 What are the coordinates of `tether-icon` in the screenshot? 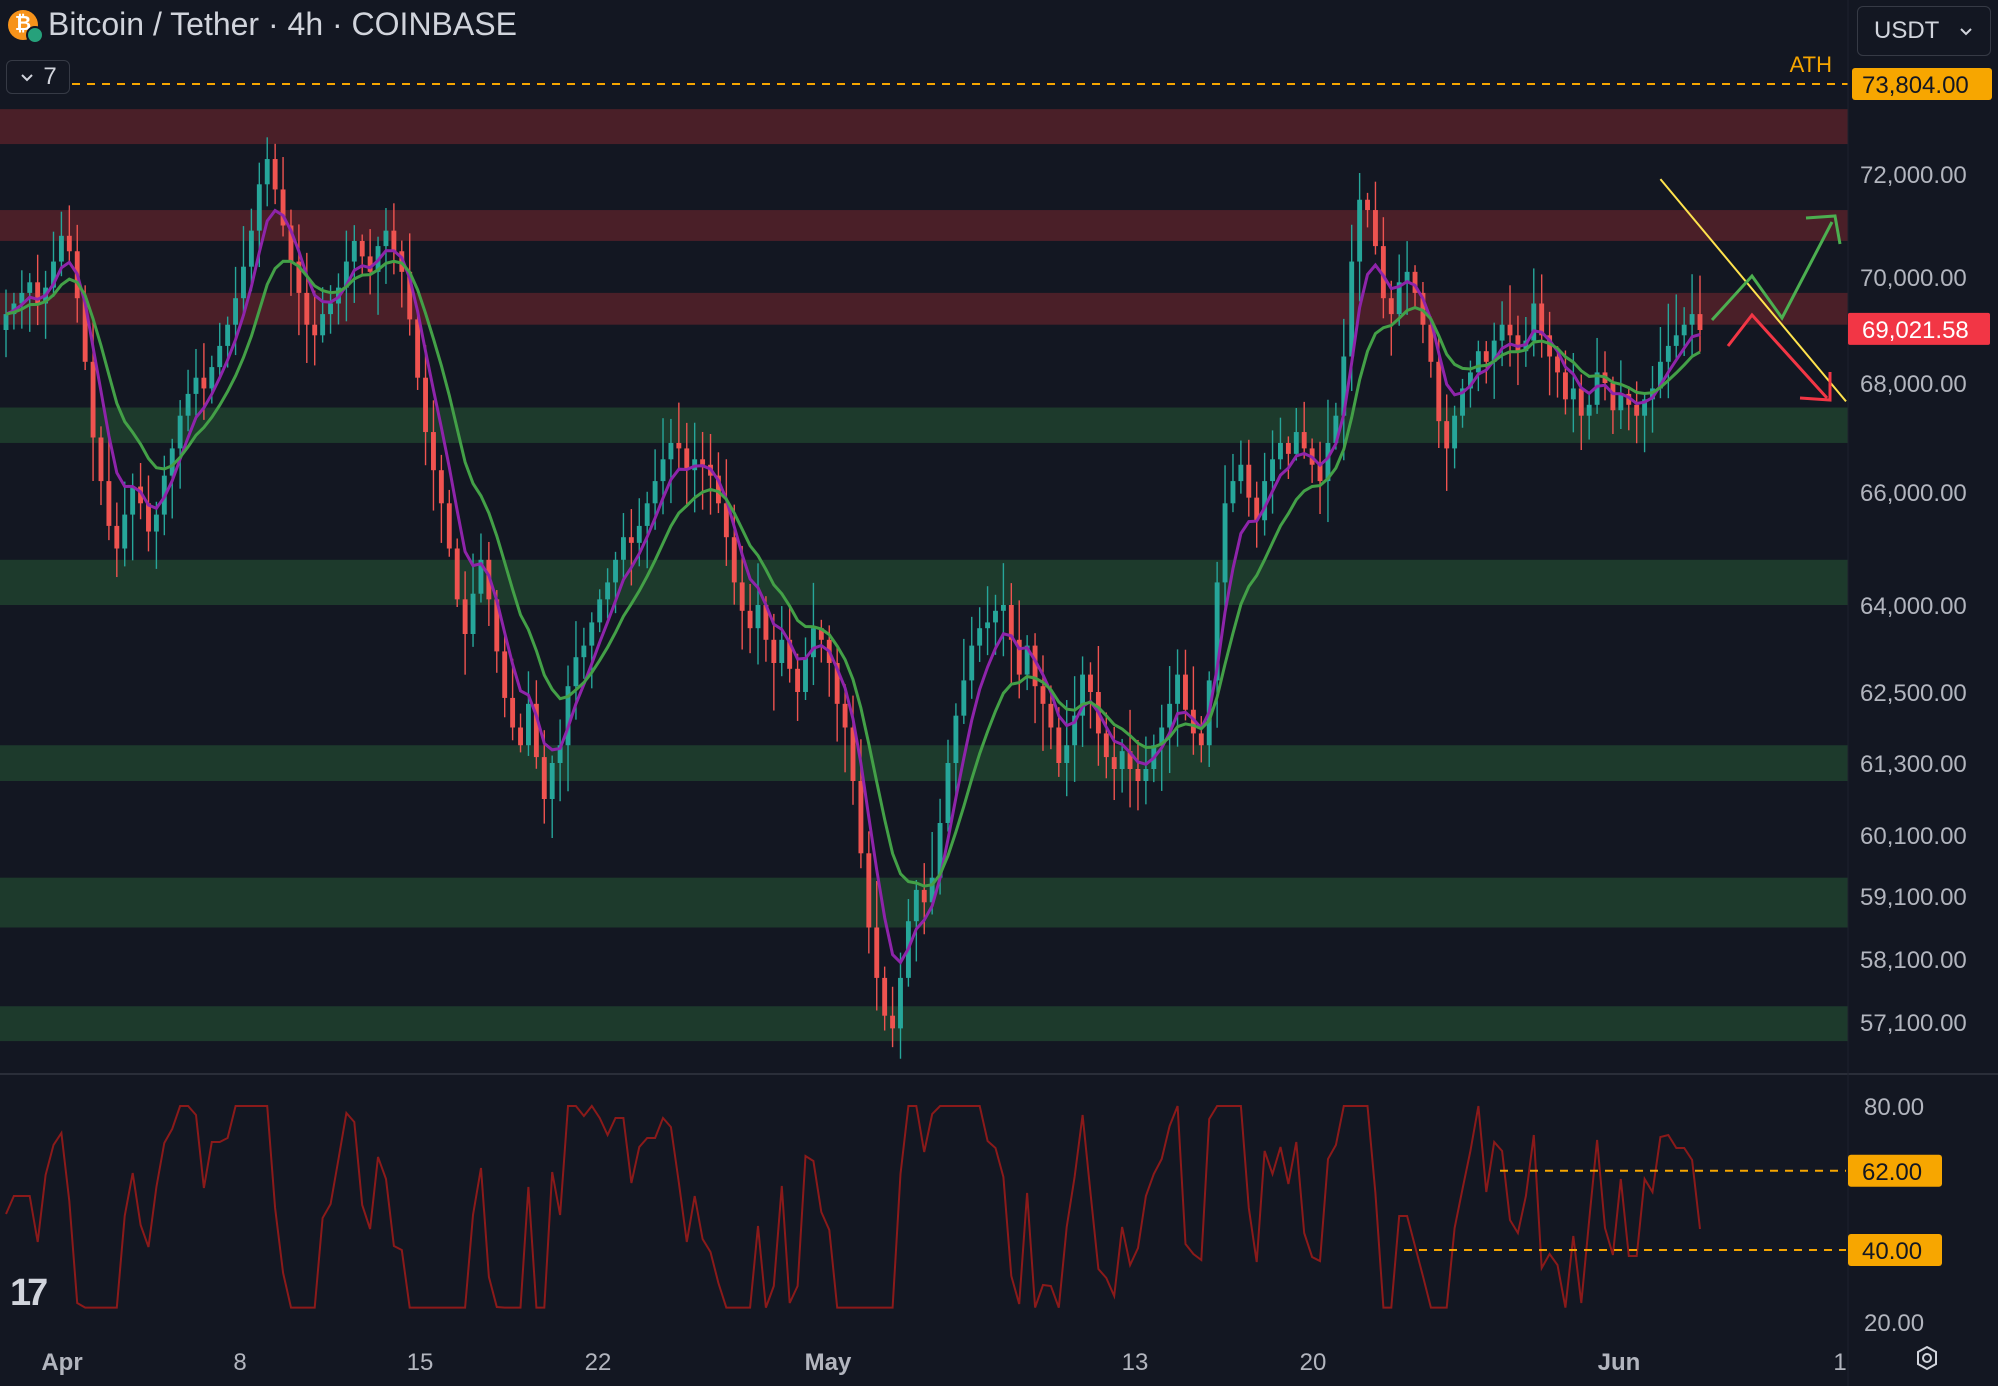 It's located at (35, 34).